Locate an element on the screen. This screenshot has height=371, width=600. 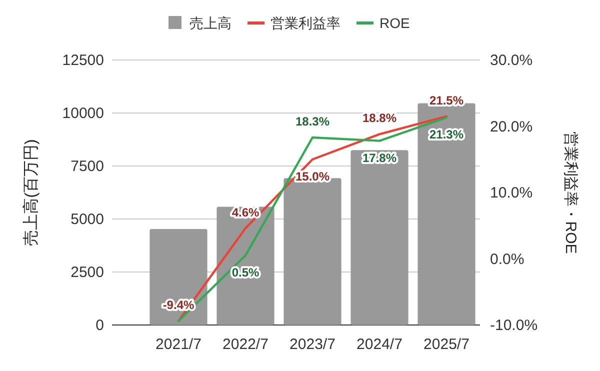
y2-tick-label: -10.0% is located at coordinates (514, 325).